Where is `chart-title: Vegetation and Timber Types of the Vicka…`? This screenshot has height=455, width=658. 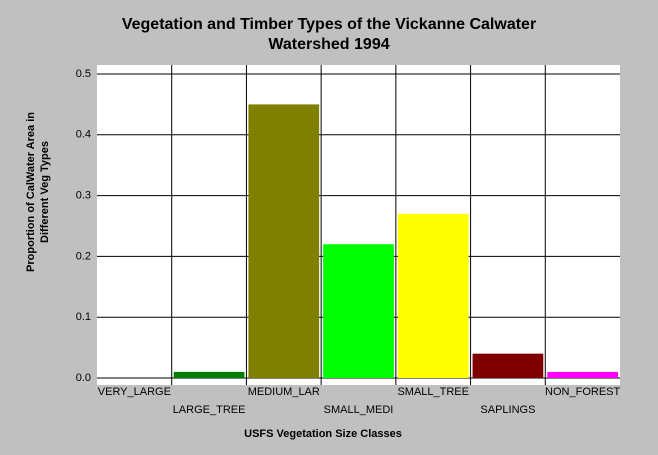 chart-title: Vegetation and Timber Types of the Vicka… is located at coordinates (329, 24).